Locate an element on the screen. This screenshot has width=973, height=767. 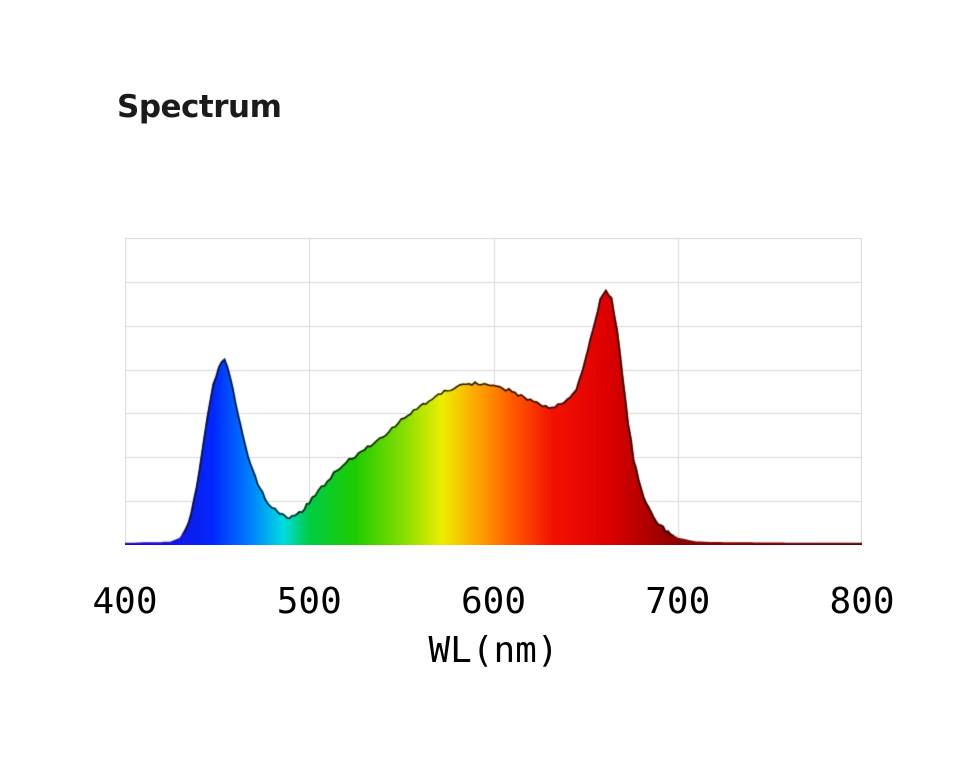
x-tick-label: 600 is located at coordinates (493, 601).